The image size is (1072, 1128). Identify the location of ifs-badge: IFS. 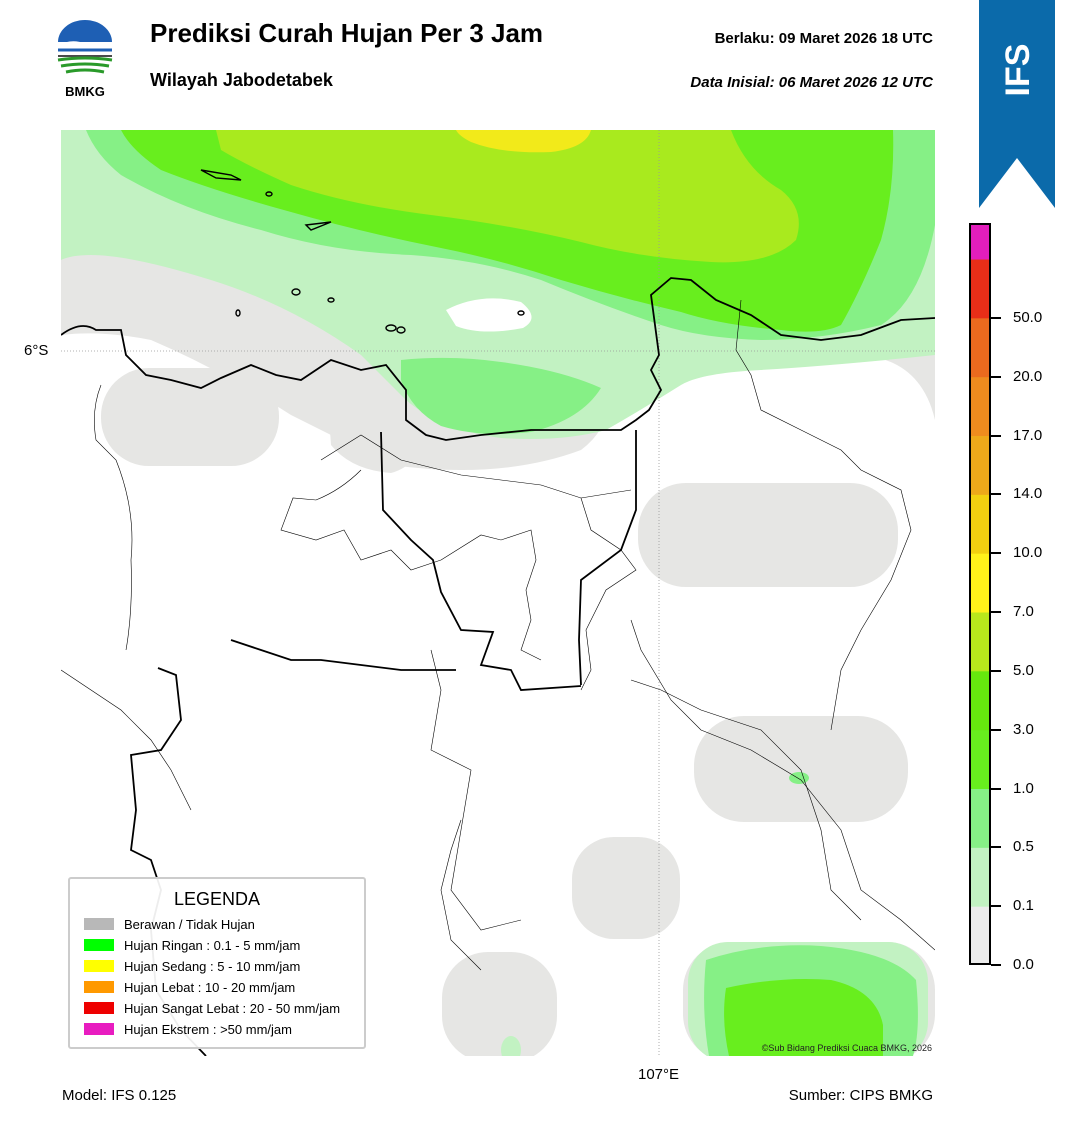
(1017, 70).